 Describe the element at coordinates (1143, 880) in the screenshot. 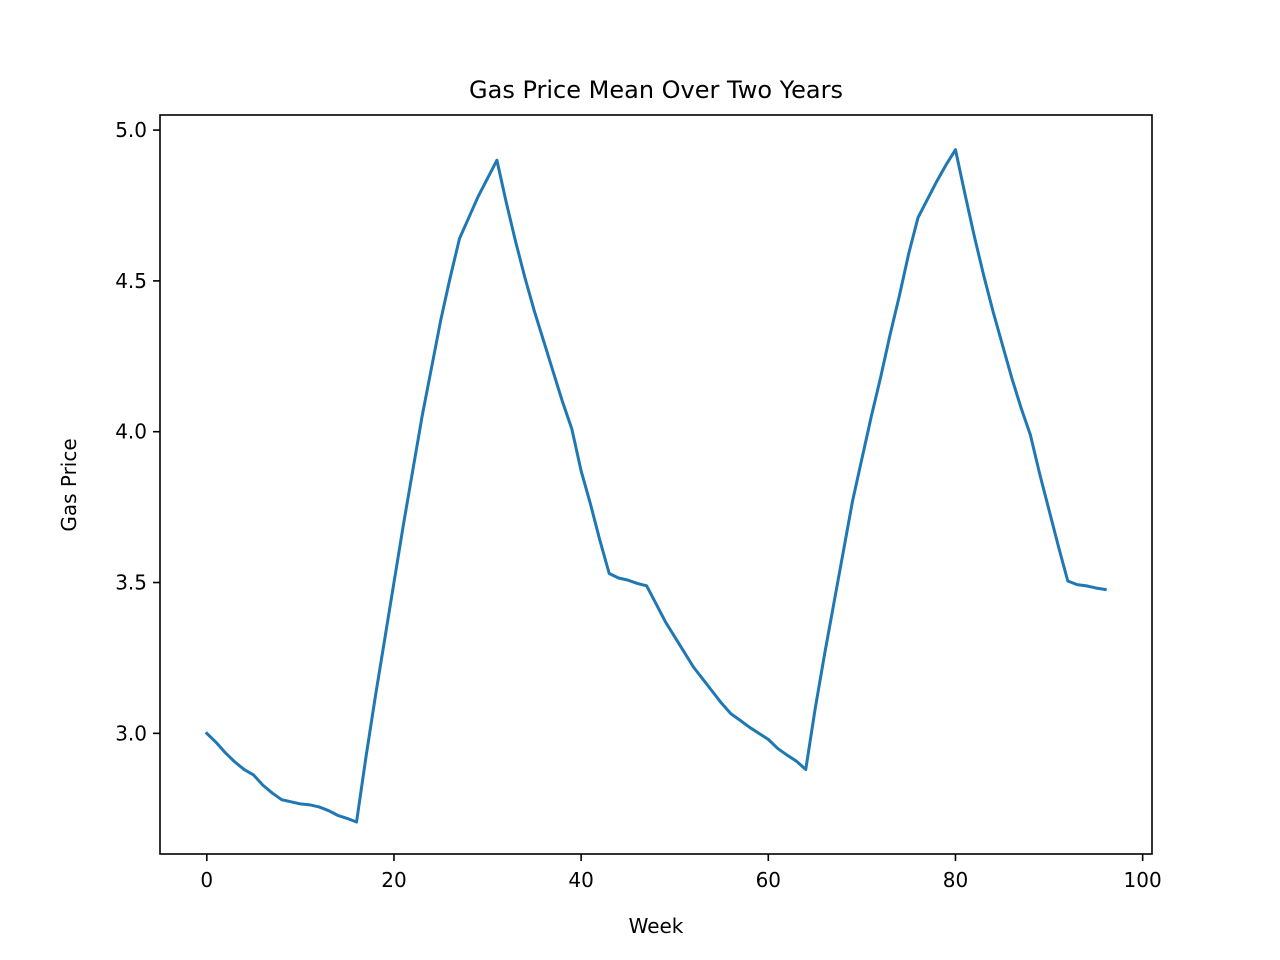

I see `x-tick-label: 100` at that location.